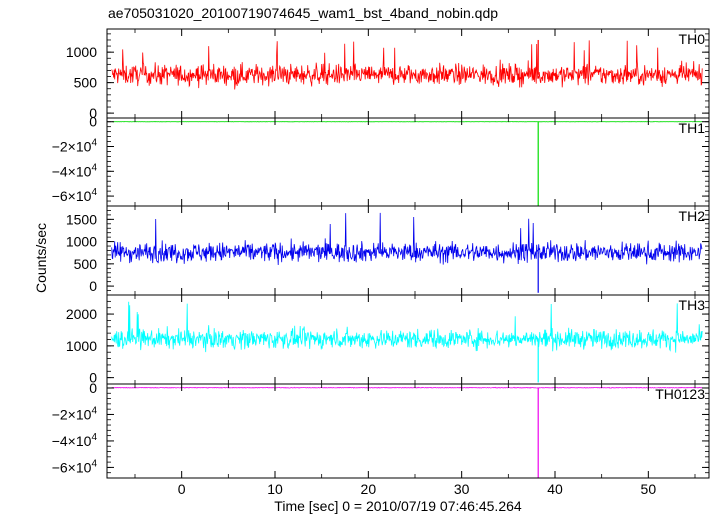 The width and height of the screenshot is (717, 516). What do you see at coordinates (41, 258) in the screenshot?
I see `y-axis-title: Counts/sec` at bounding box center [41, 258].